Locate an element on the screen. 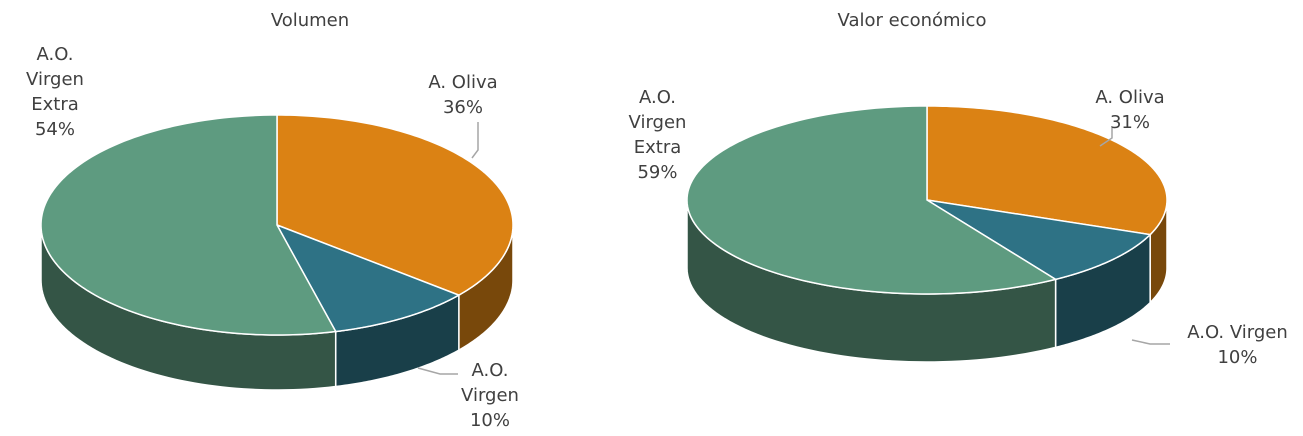  value-label: 59% is located at coordinates (657, 172).